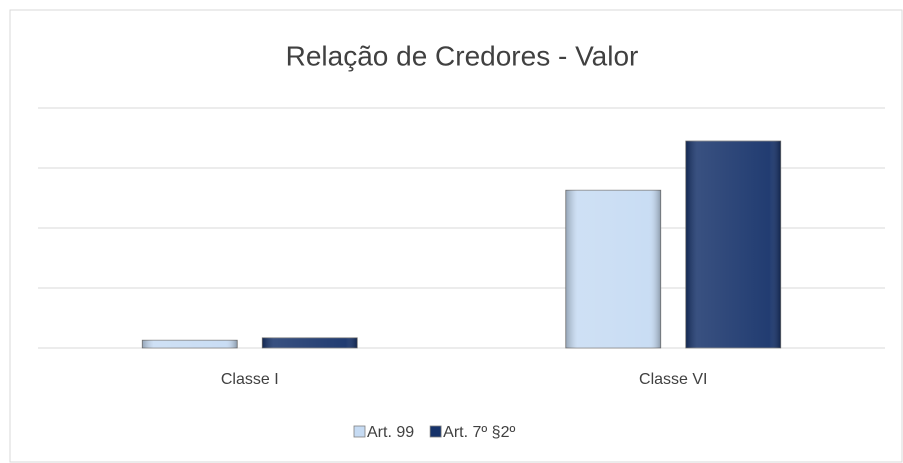 This screenshot has height=463, width=903. I want to click on x-tick-label: Classe I, so click(250, 379).